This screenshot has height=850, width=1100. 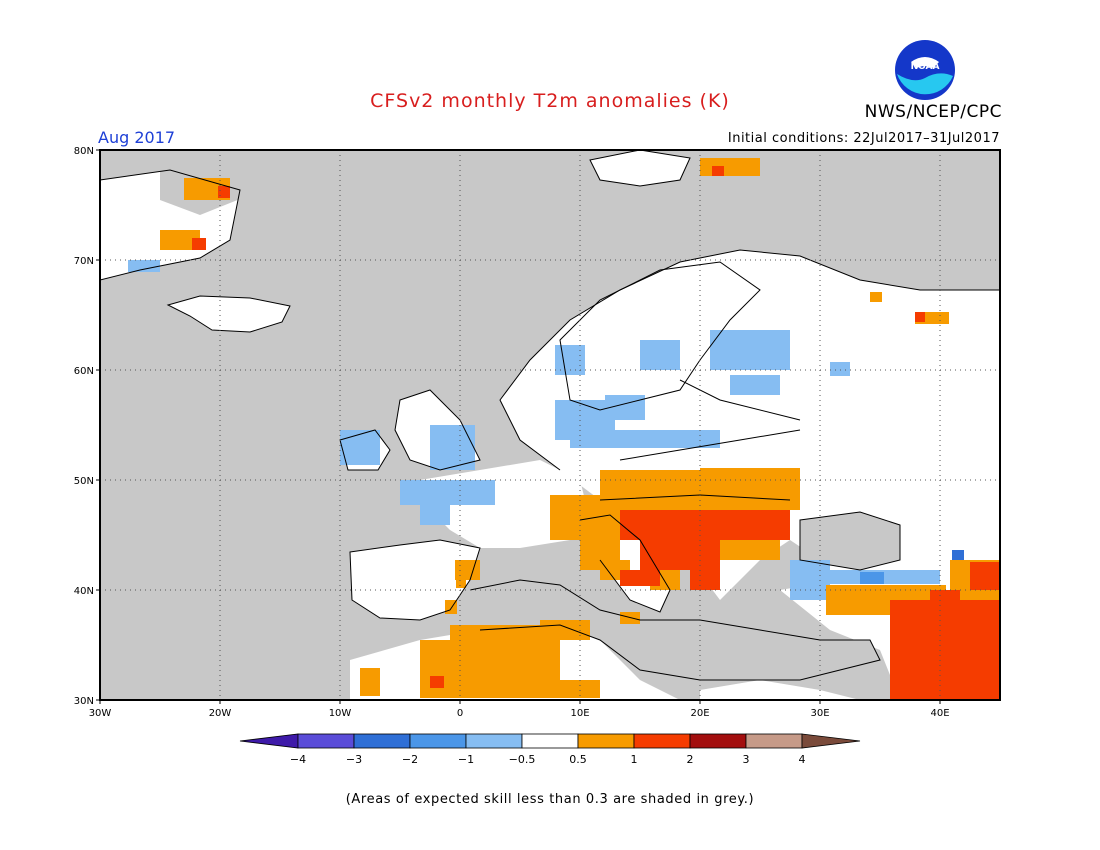 I want to click on lat-label: 40N, so click(x=84, y=591).